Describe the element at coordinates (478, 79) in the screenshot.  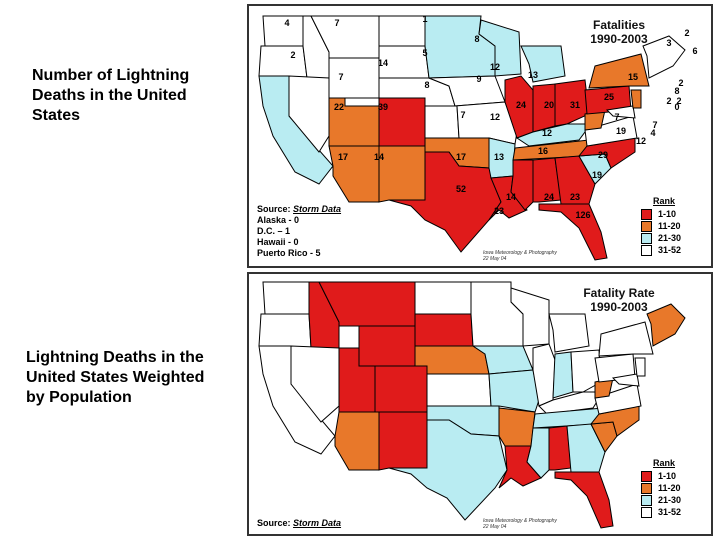
I see `fatality-count-label: 9` at that location.